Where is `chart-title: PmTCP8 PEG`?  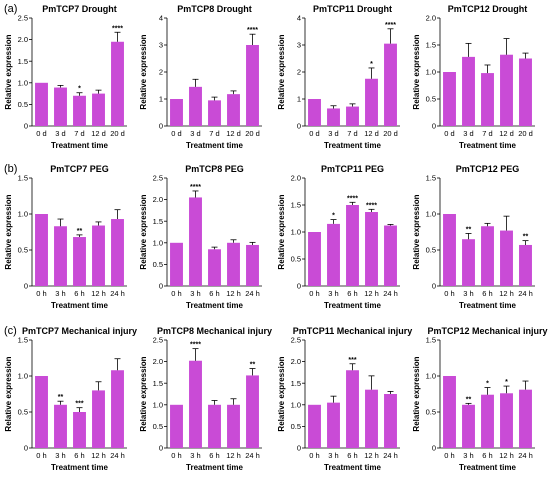 chart-title: PmTCP8 PEG is located at coordinates (214, 169).